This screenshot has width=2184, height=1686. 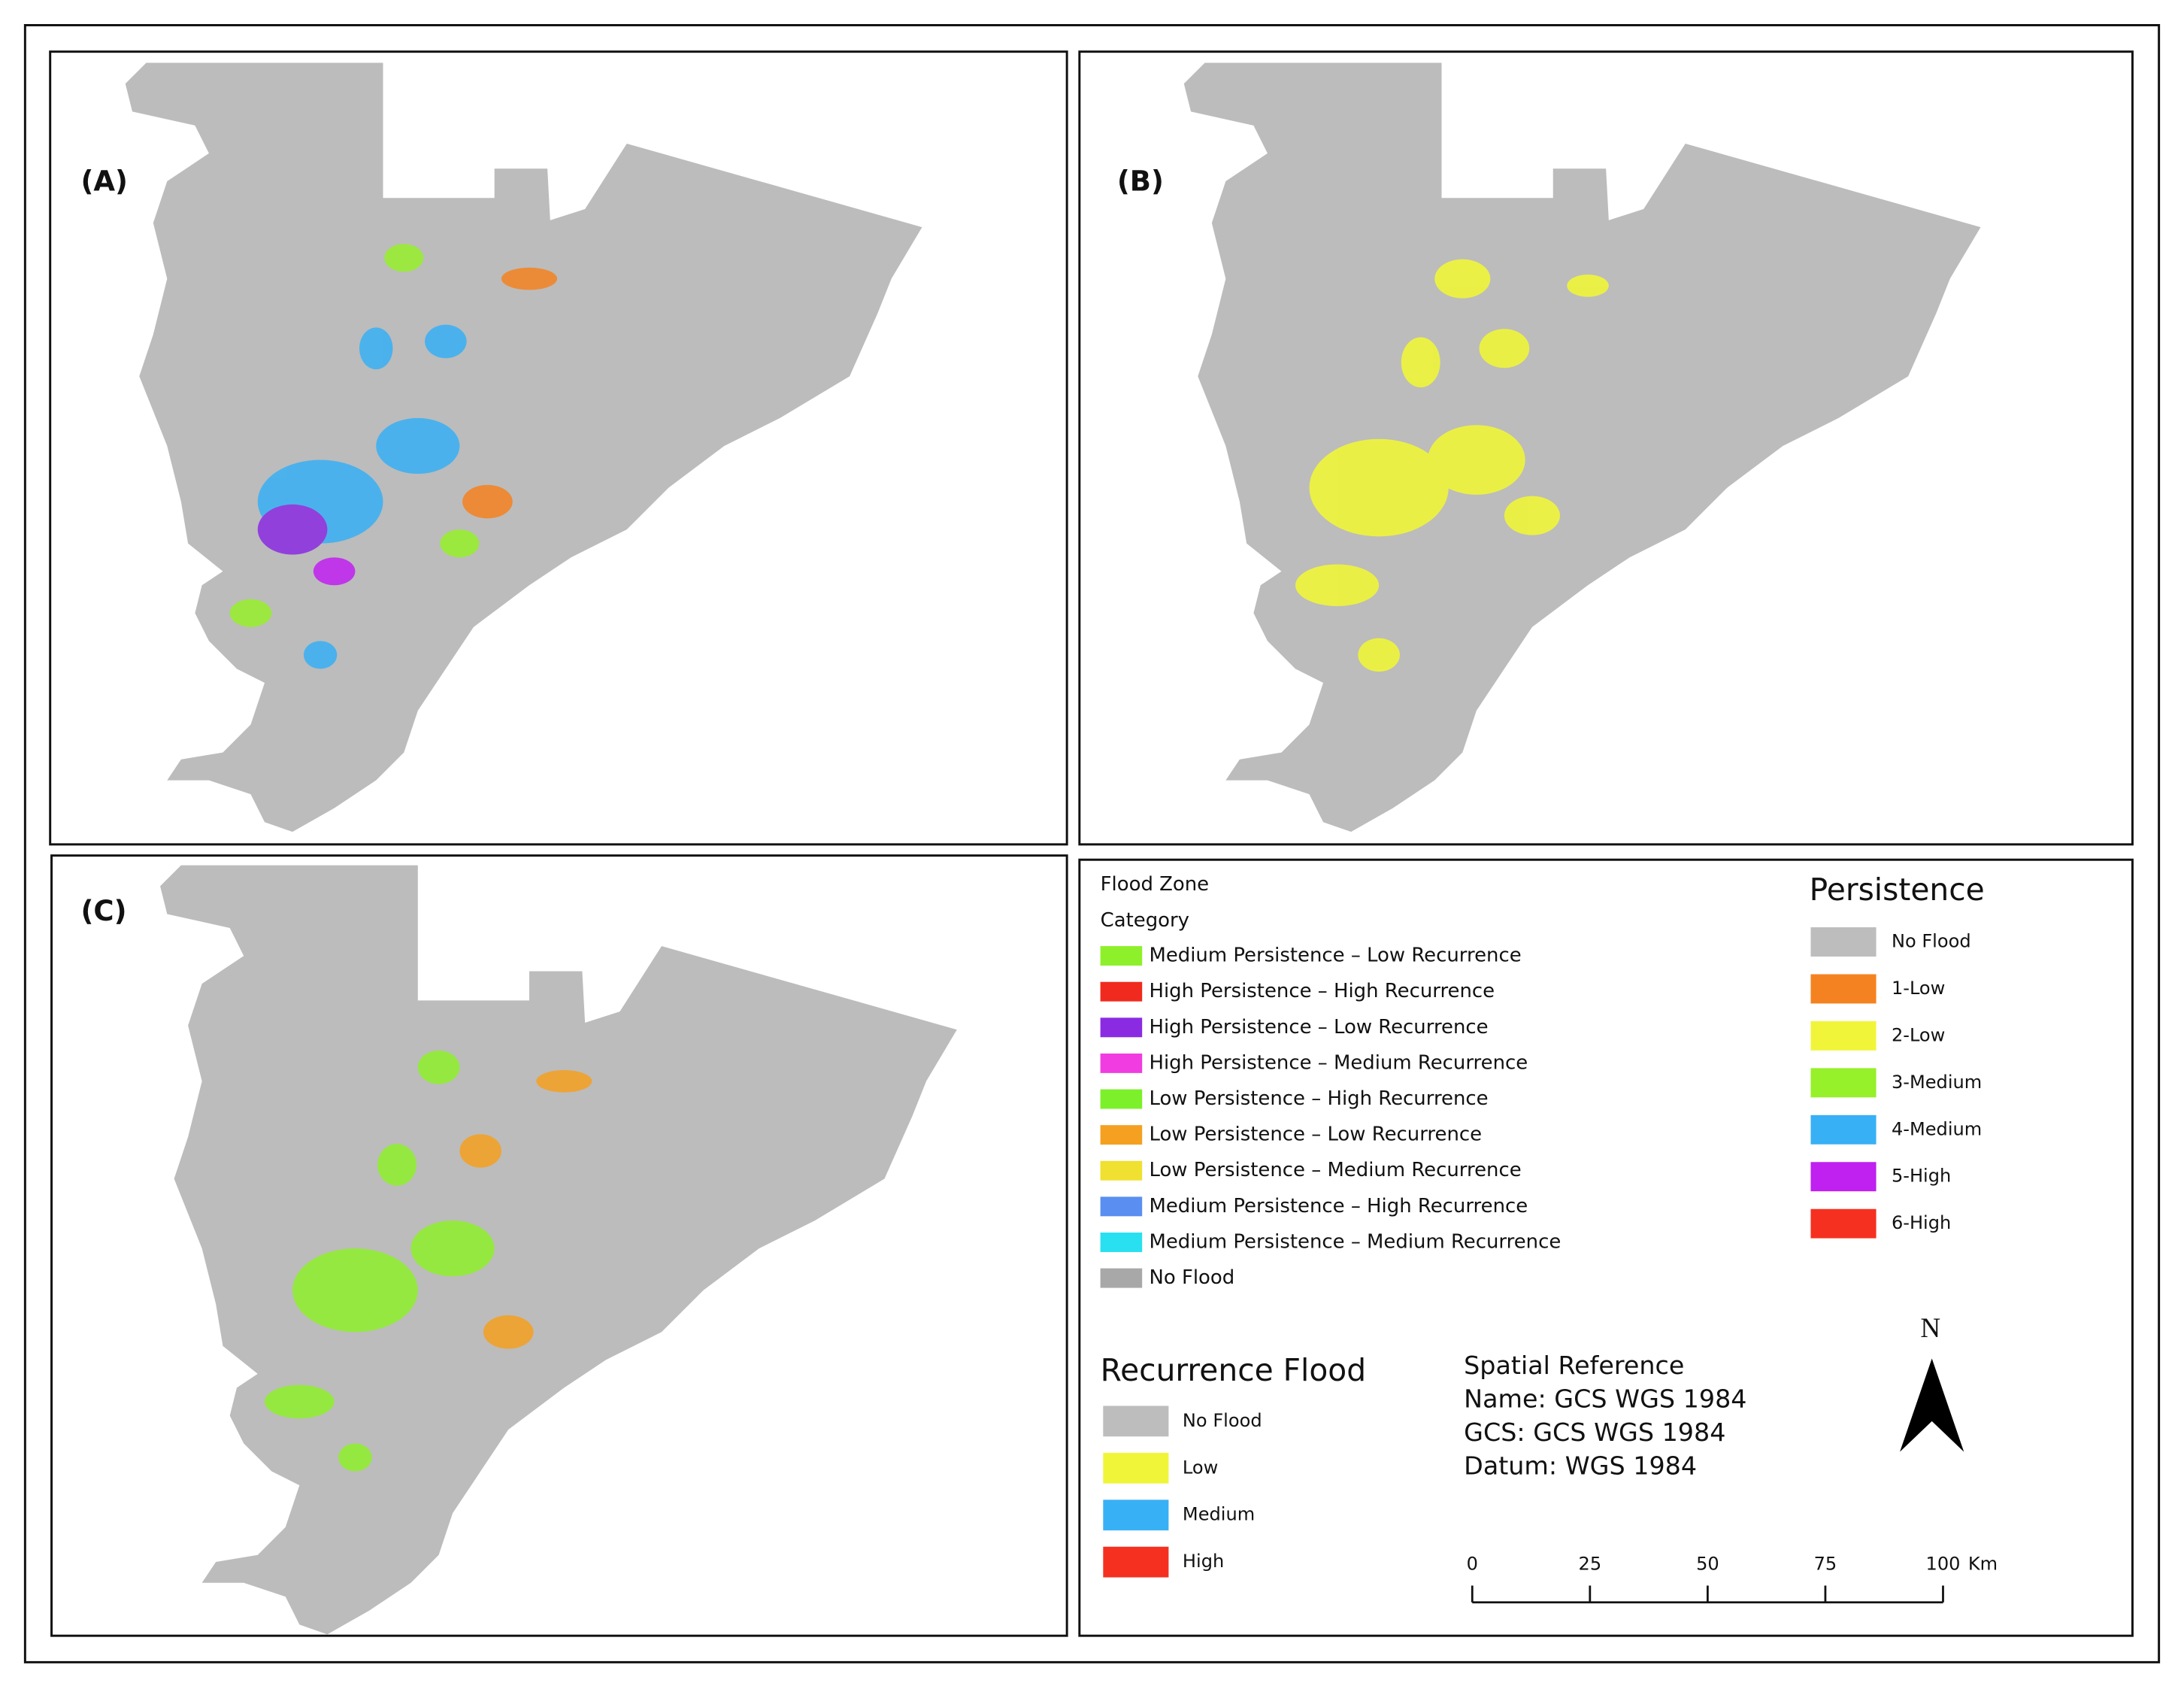 I want to click on scale-label: 0, so click(x=1472, y=1564).